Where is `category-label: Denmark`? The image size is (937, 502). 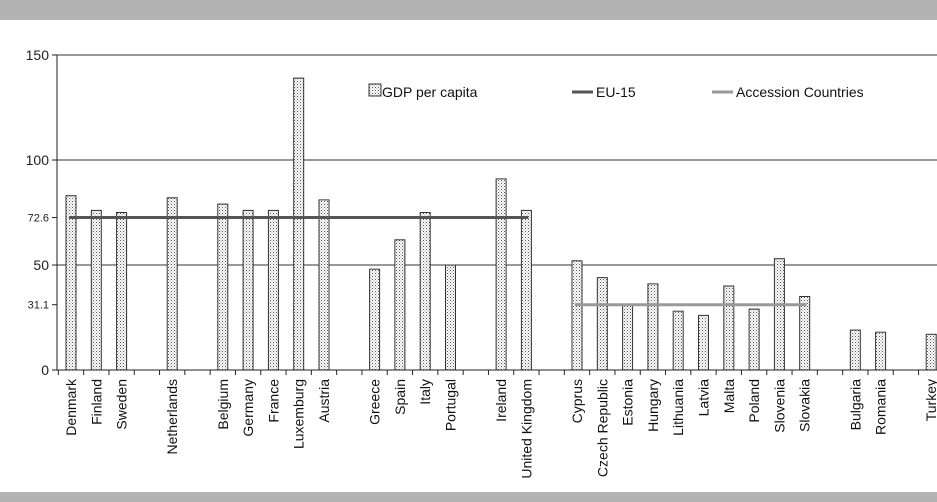 category-label: Denmark is located at coordinates (71, 407).